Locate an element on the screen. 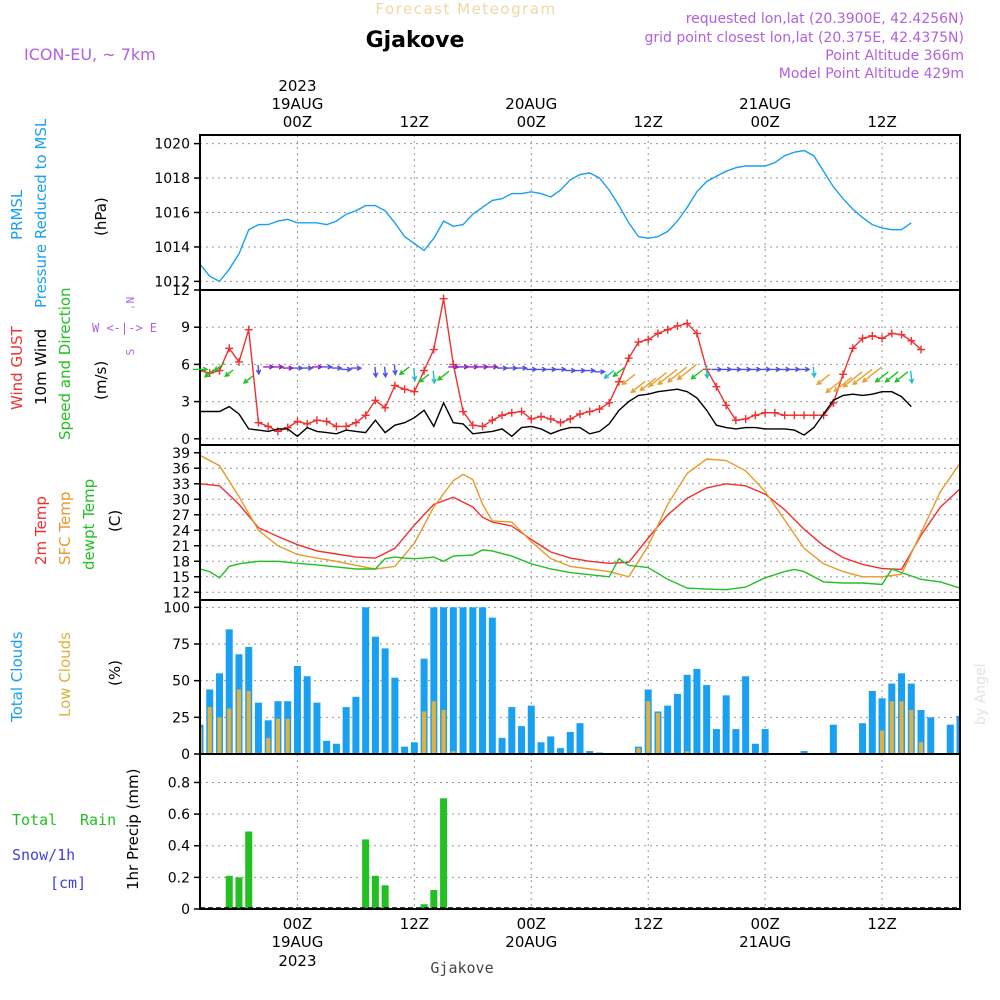 This screenshot has height=1000, width=1000. precip-labels: Total Rain Snow/1h [cm] 1hr Precip (mm) is located at coordinates (77, 830).